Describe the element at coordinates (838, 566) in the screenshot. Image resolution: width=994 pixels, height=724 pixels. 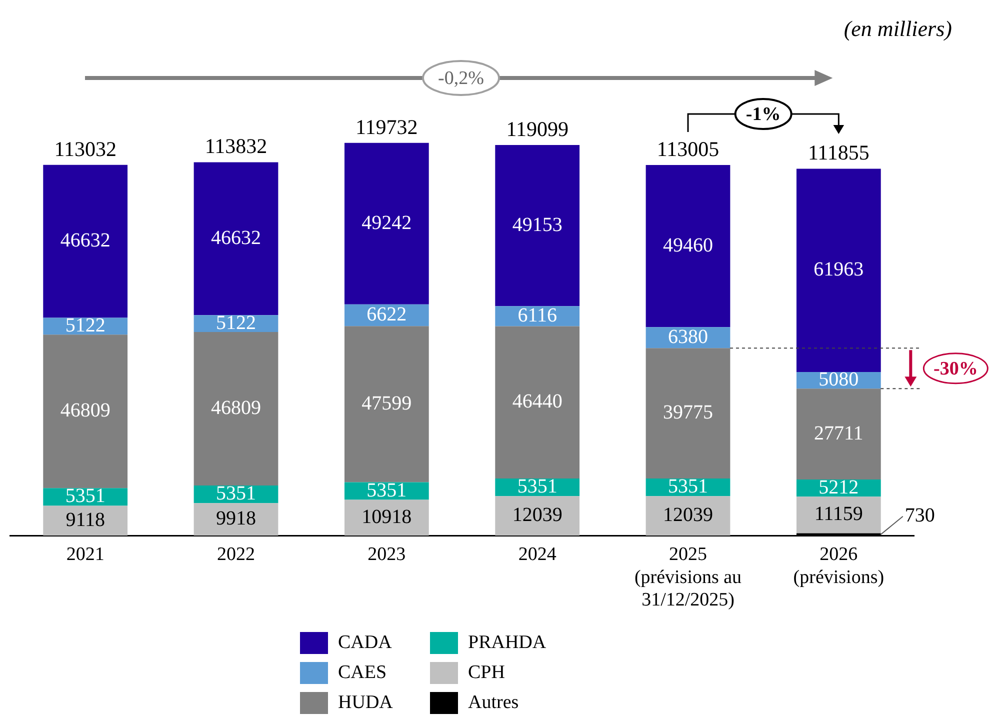
I see `x-tick-label: 2026 (prévisions)` at that location.